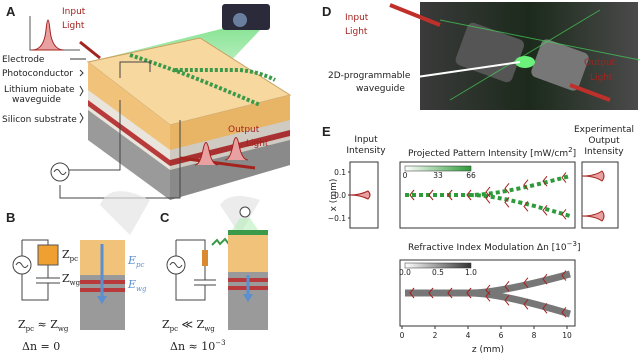 The image size is (640, 356). I want to click on text: Δn ≈ 10, so click(192, 346).